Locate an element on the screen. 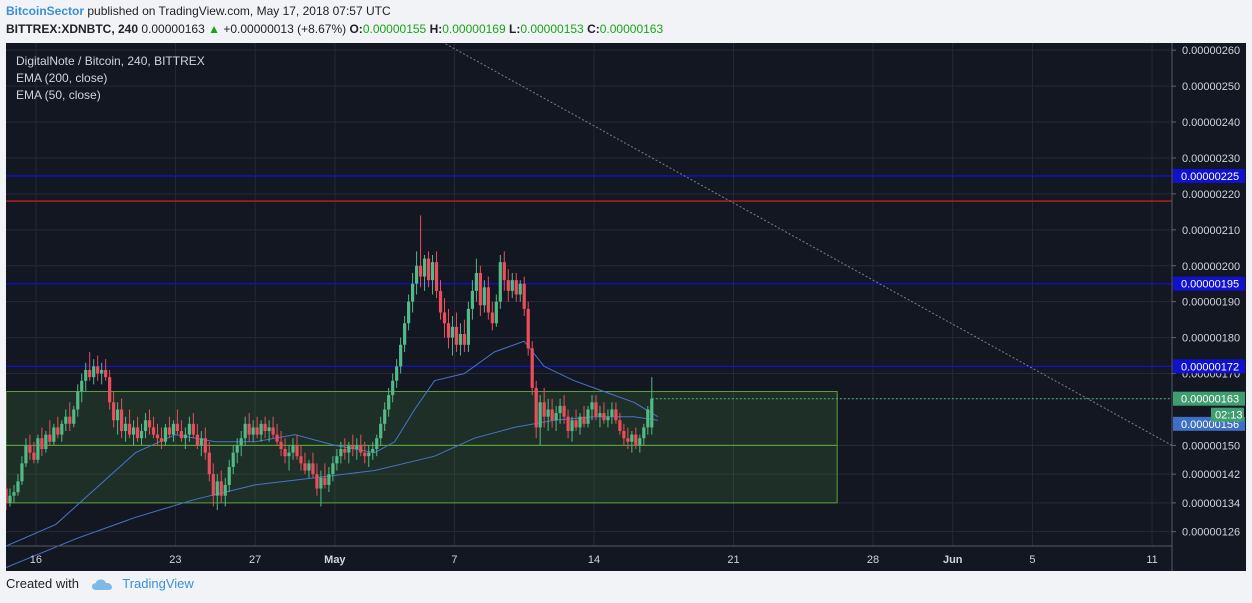 The width and height of the screenshot is (1252, 603). level-price-tag: 0.00000172 is located at coordinates (1210, 367).